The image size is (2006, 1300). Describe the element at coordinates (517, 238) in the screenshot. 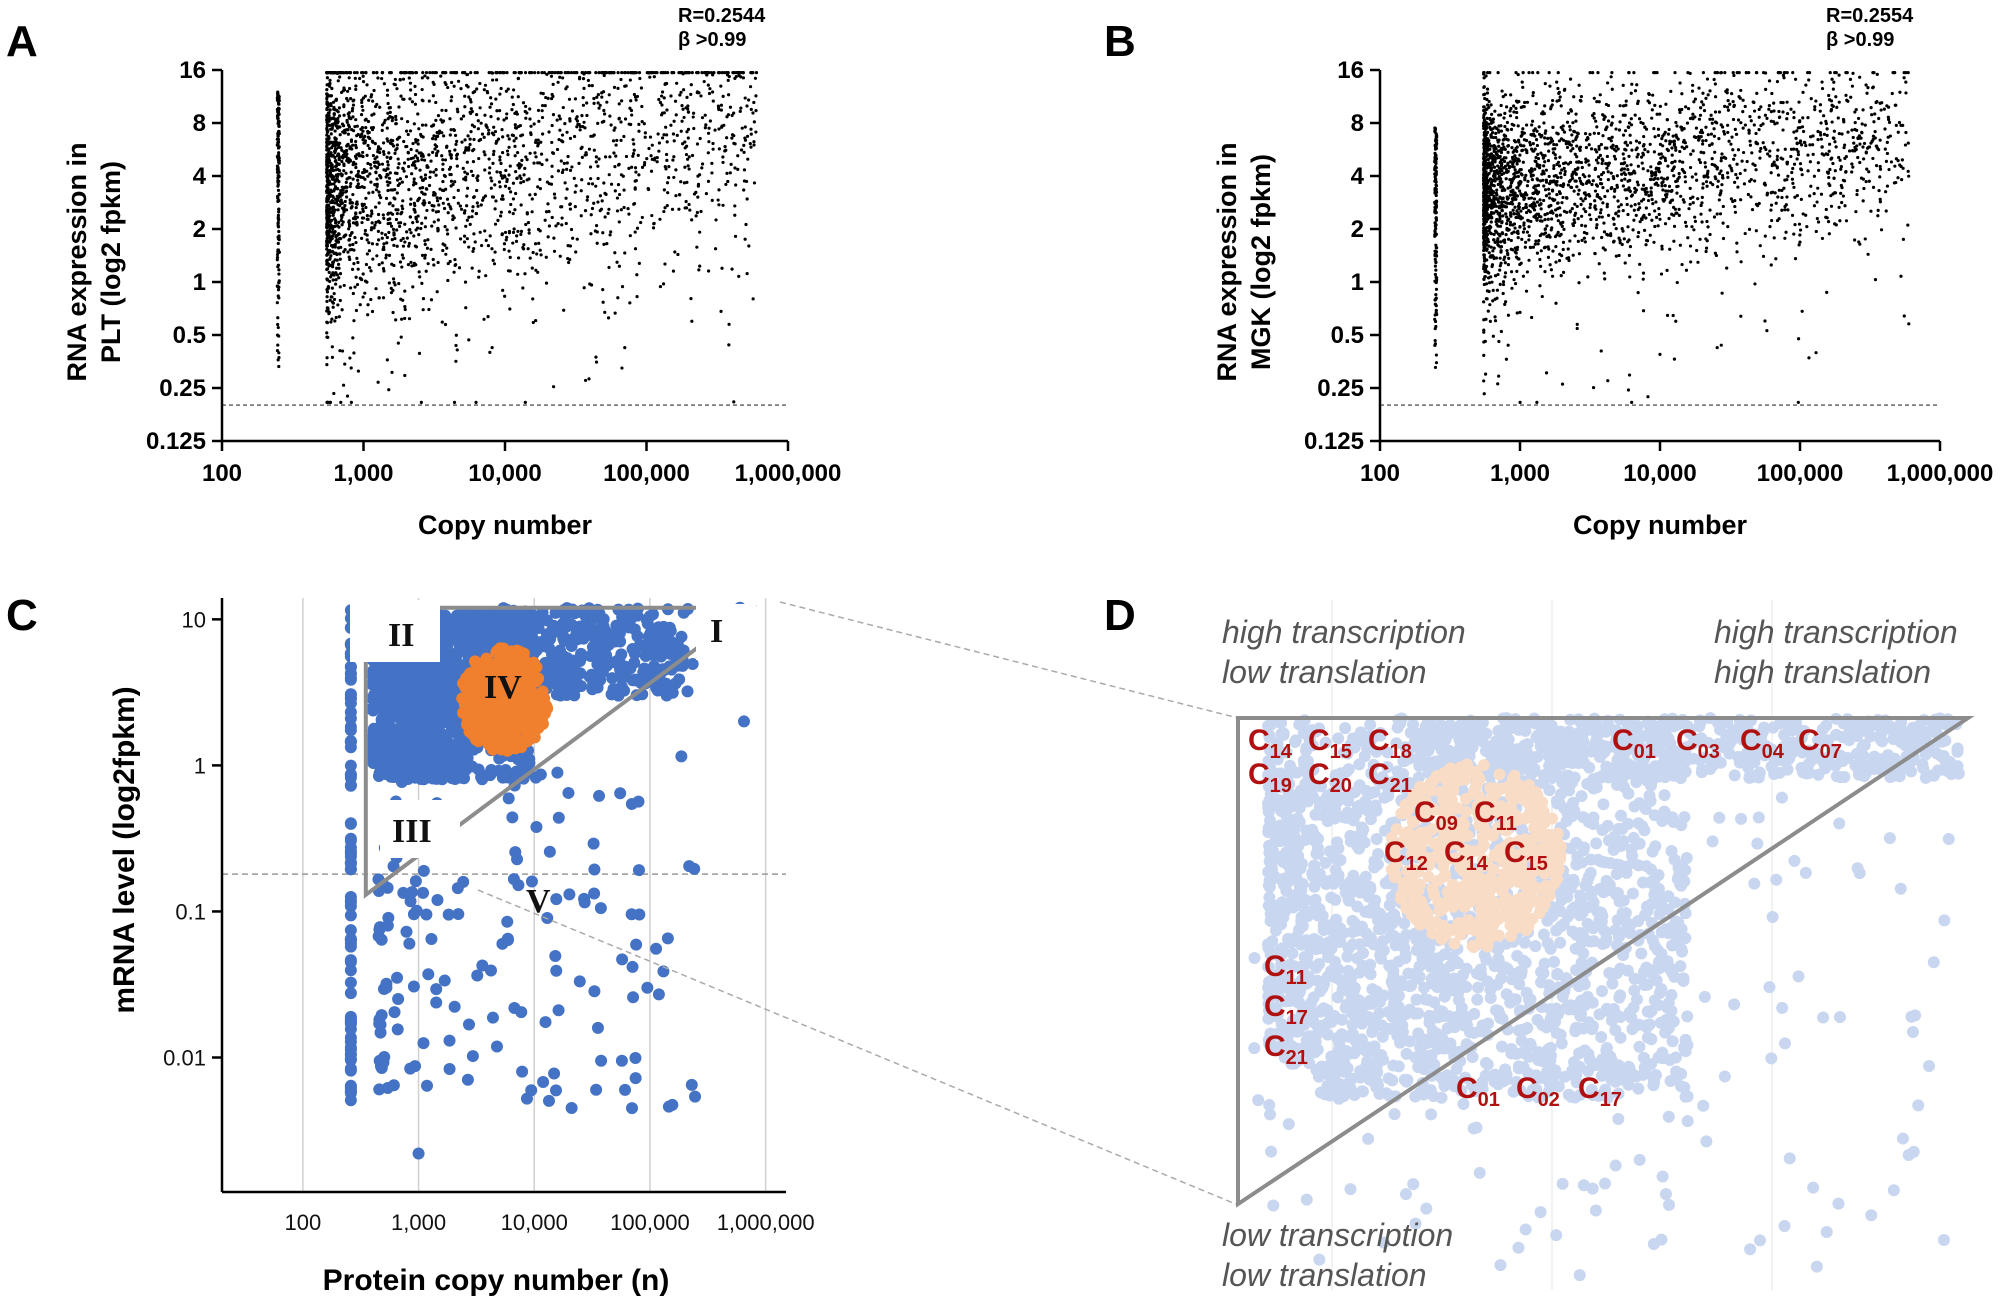

I see `panel-a-points` at that location.